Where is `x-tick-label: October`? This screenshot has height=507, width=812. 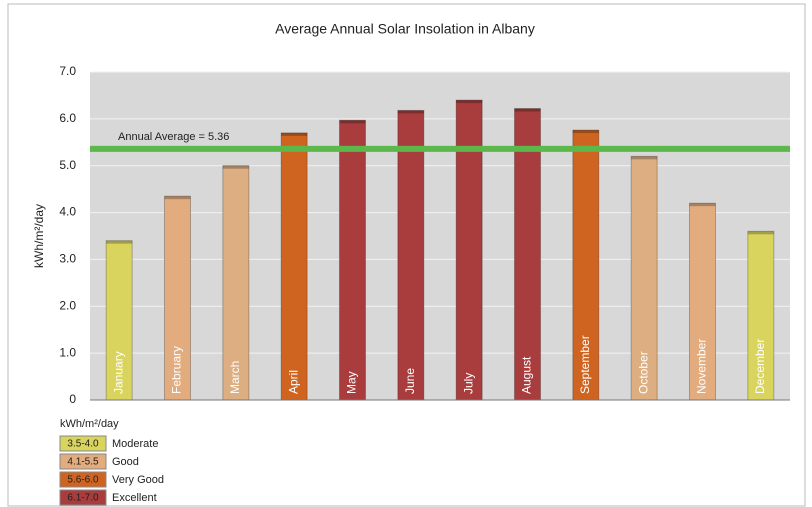
x-tick-label: October is located at coordinates (643, 372).